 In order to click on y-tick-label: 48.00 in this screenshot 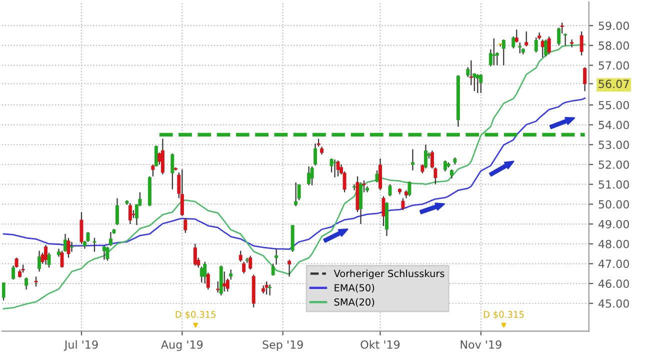, I will do `click(613, 244)`.